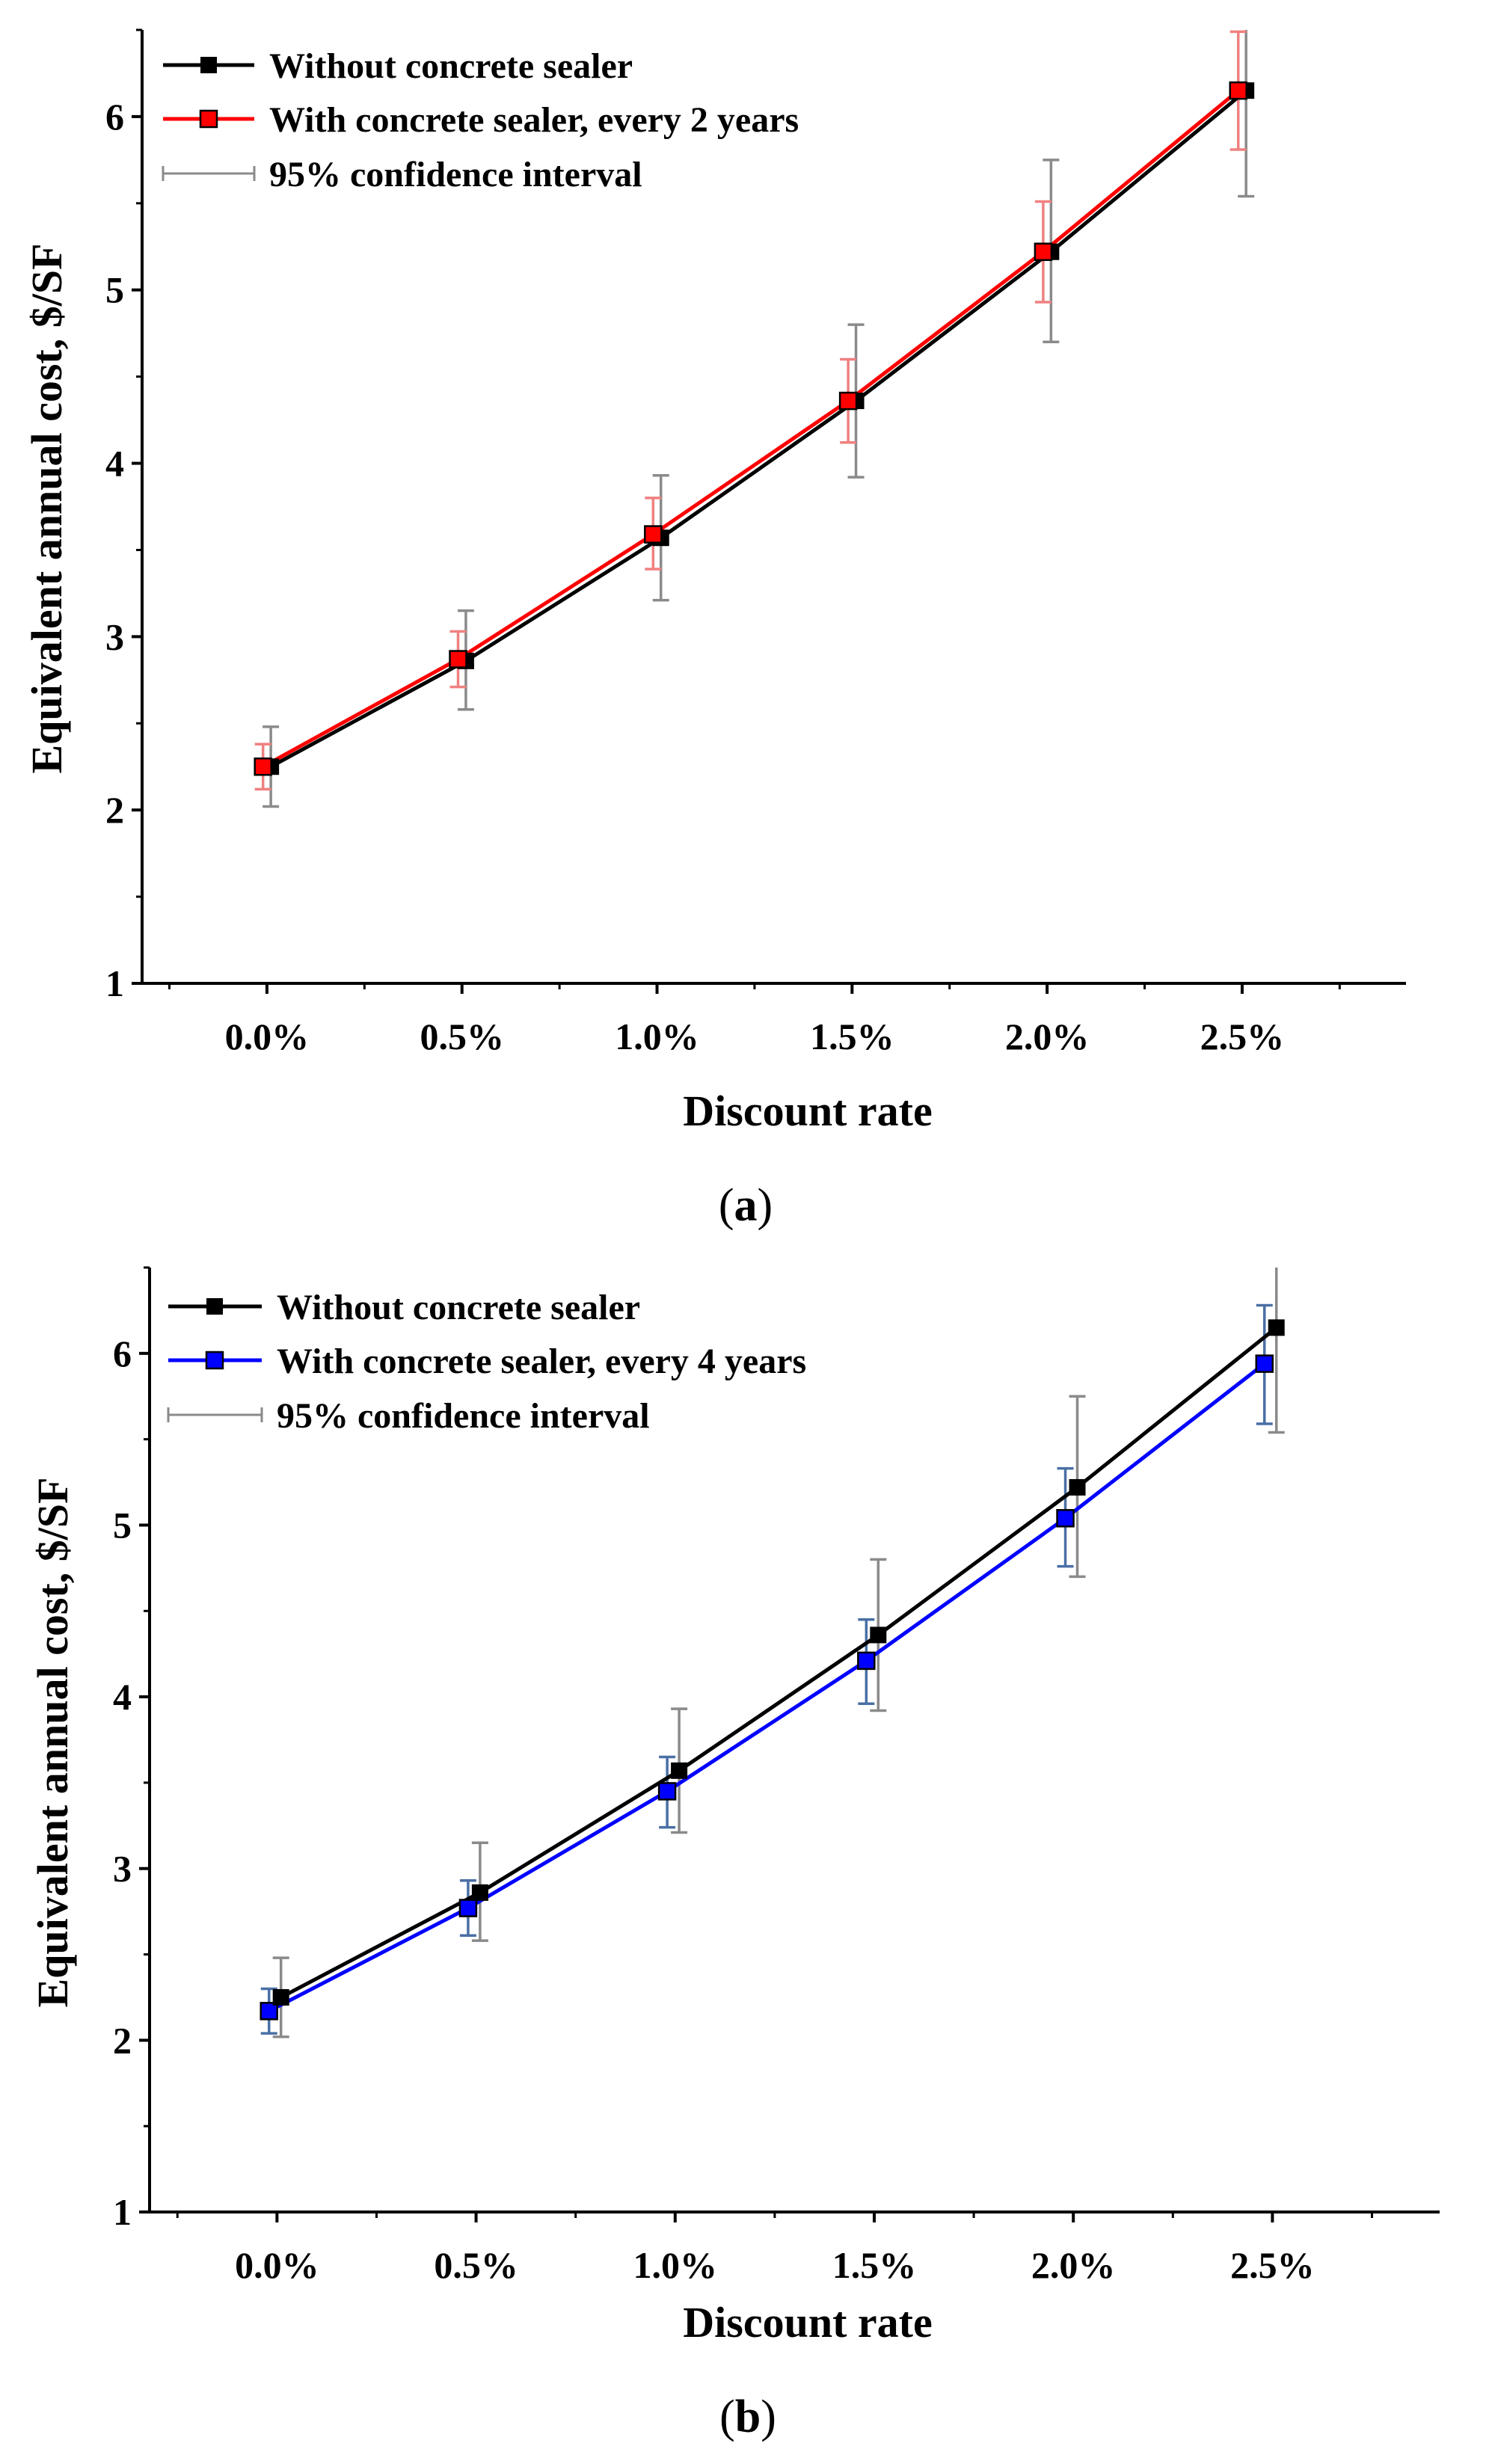 The width and height of the screenshot is (1492, 2464). What do you see at coordinates (541, 1361) in the screenshot?
I see `legend-label-with-sealer: With concrete sealer, every 4 years` at bounding box center [541, 1361].